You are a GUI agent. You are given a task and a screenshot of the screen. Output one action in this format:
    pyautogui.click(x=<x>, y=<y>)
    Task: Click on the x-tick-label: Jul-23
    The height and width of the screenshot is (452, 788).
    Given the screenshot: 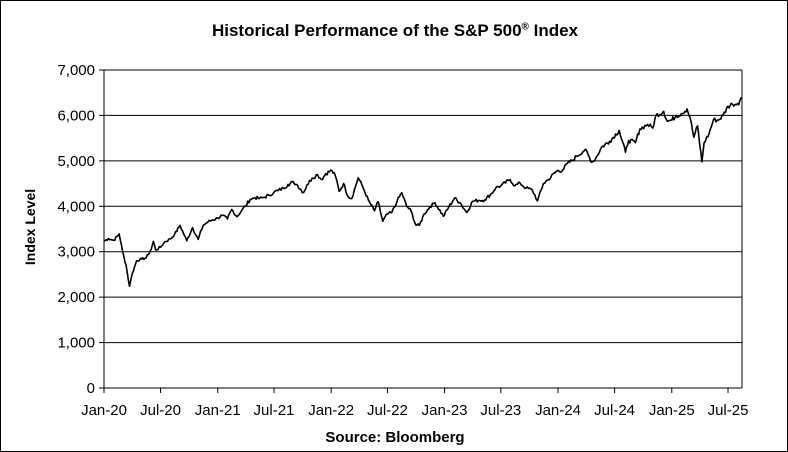 What is the action you would take?
    pyautogui.click(x=500, y=410)
    